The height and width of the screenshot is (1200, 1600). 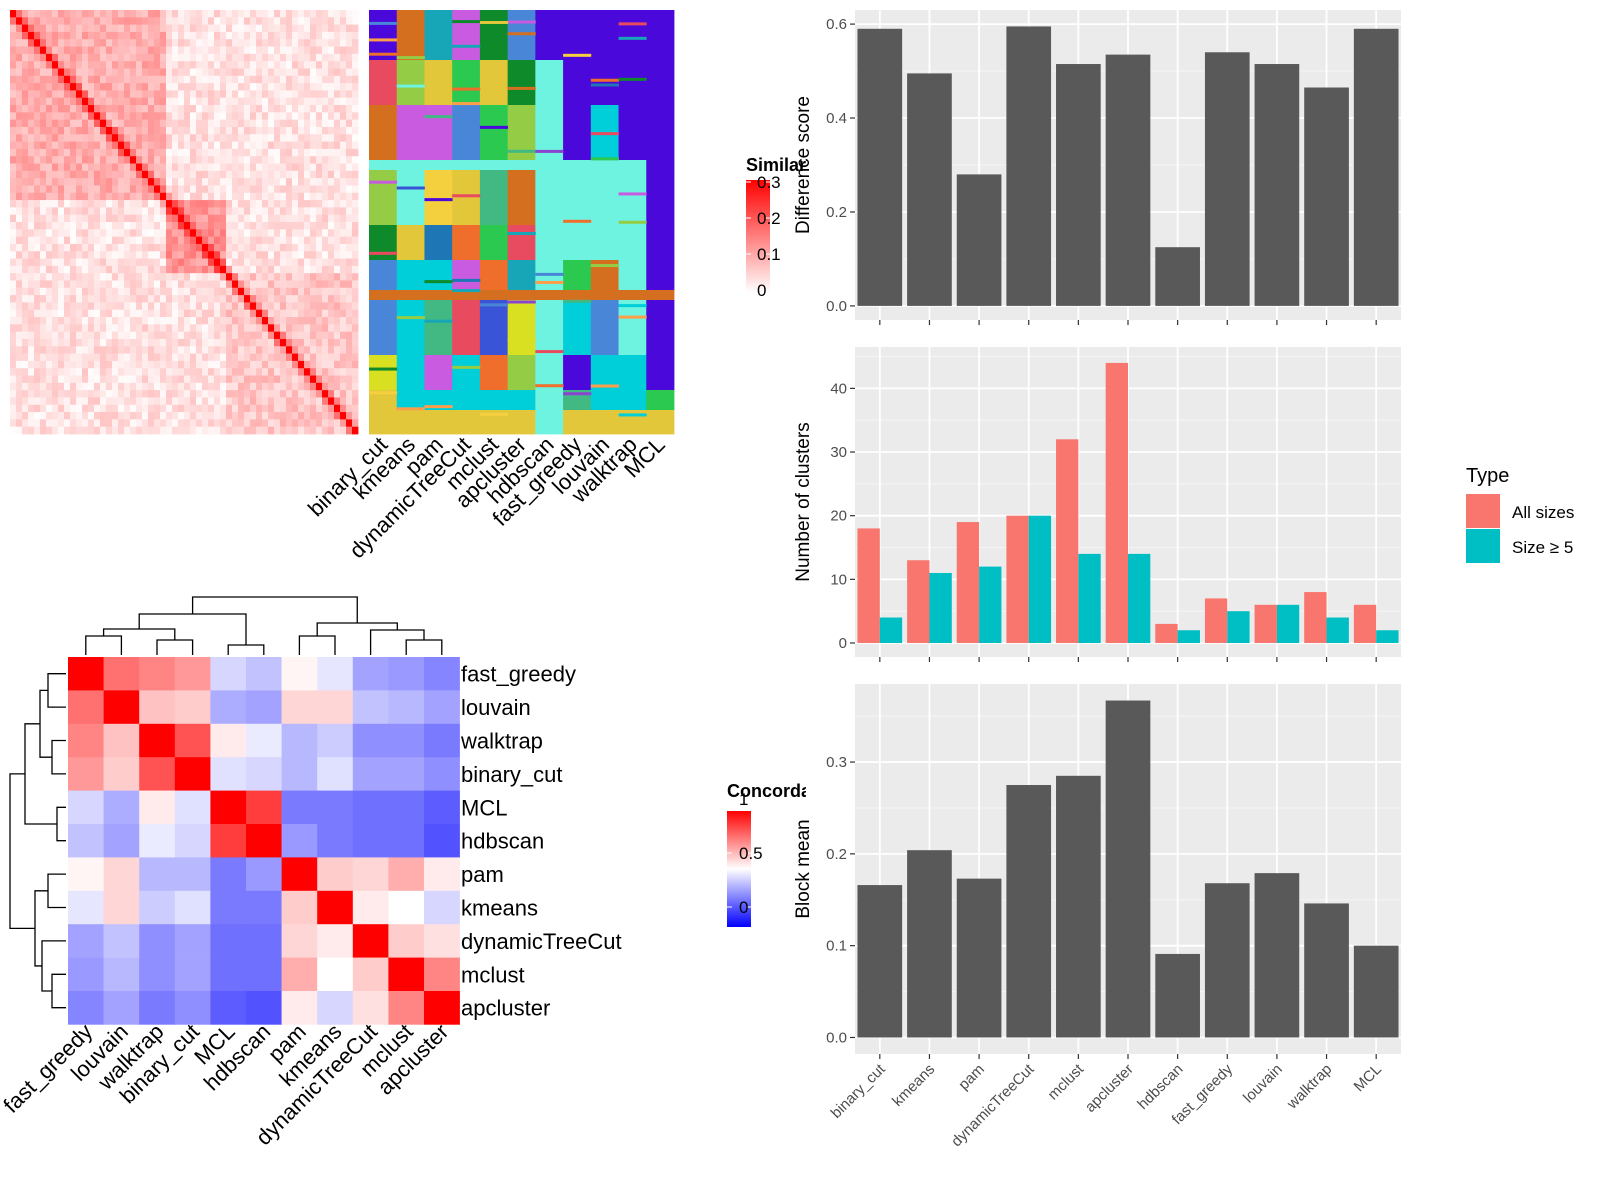 I want to click on similarity-legend-tick-label: 0.2, so click(x=769, y=218).